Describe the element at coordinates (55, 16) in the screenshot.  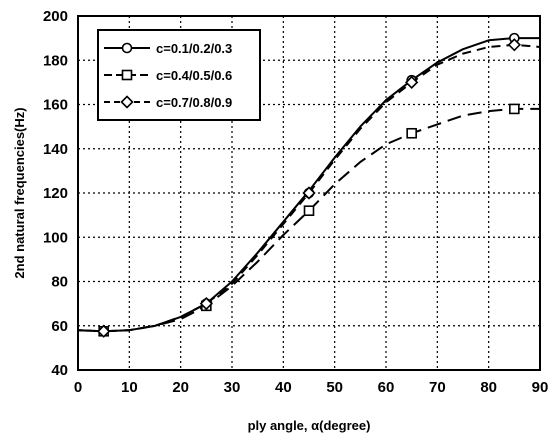
I see `y-tick-label: 200` at that location.